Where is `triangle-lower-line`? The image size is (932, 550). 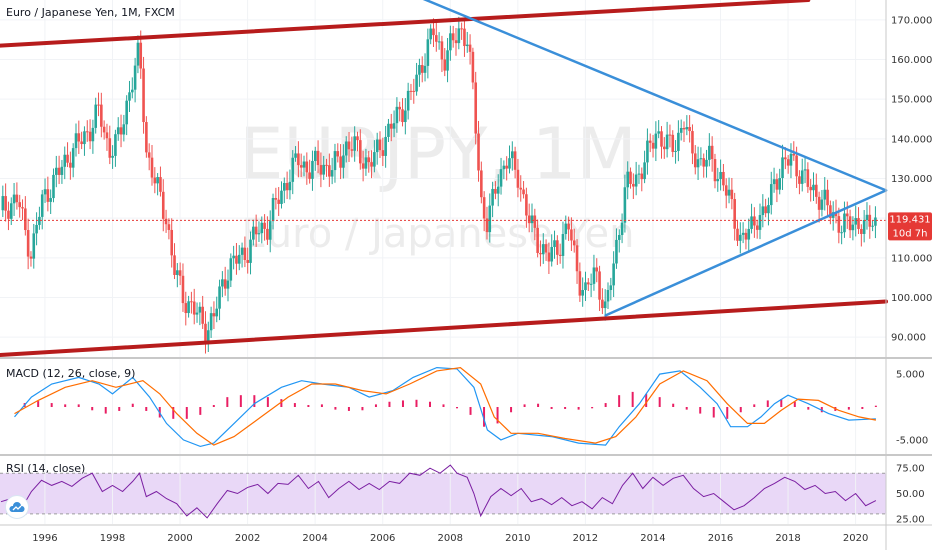
triangle-lower-line is located at coordinates (746, 253).